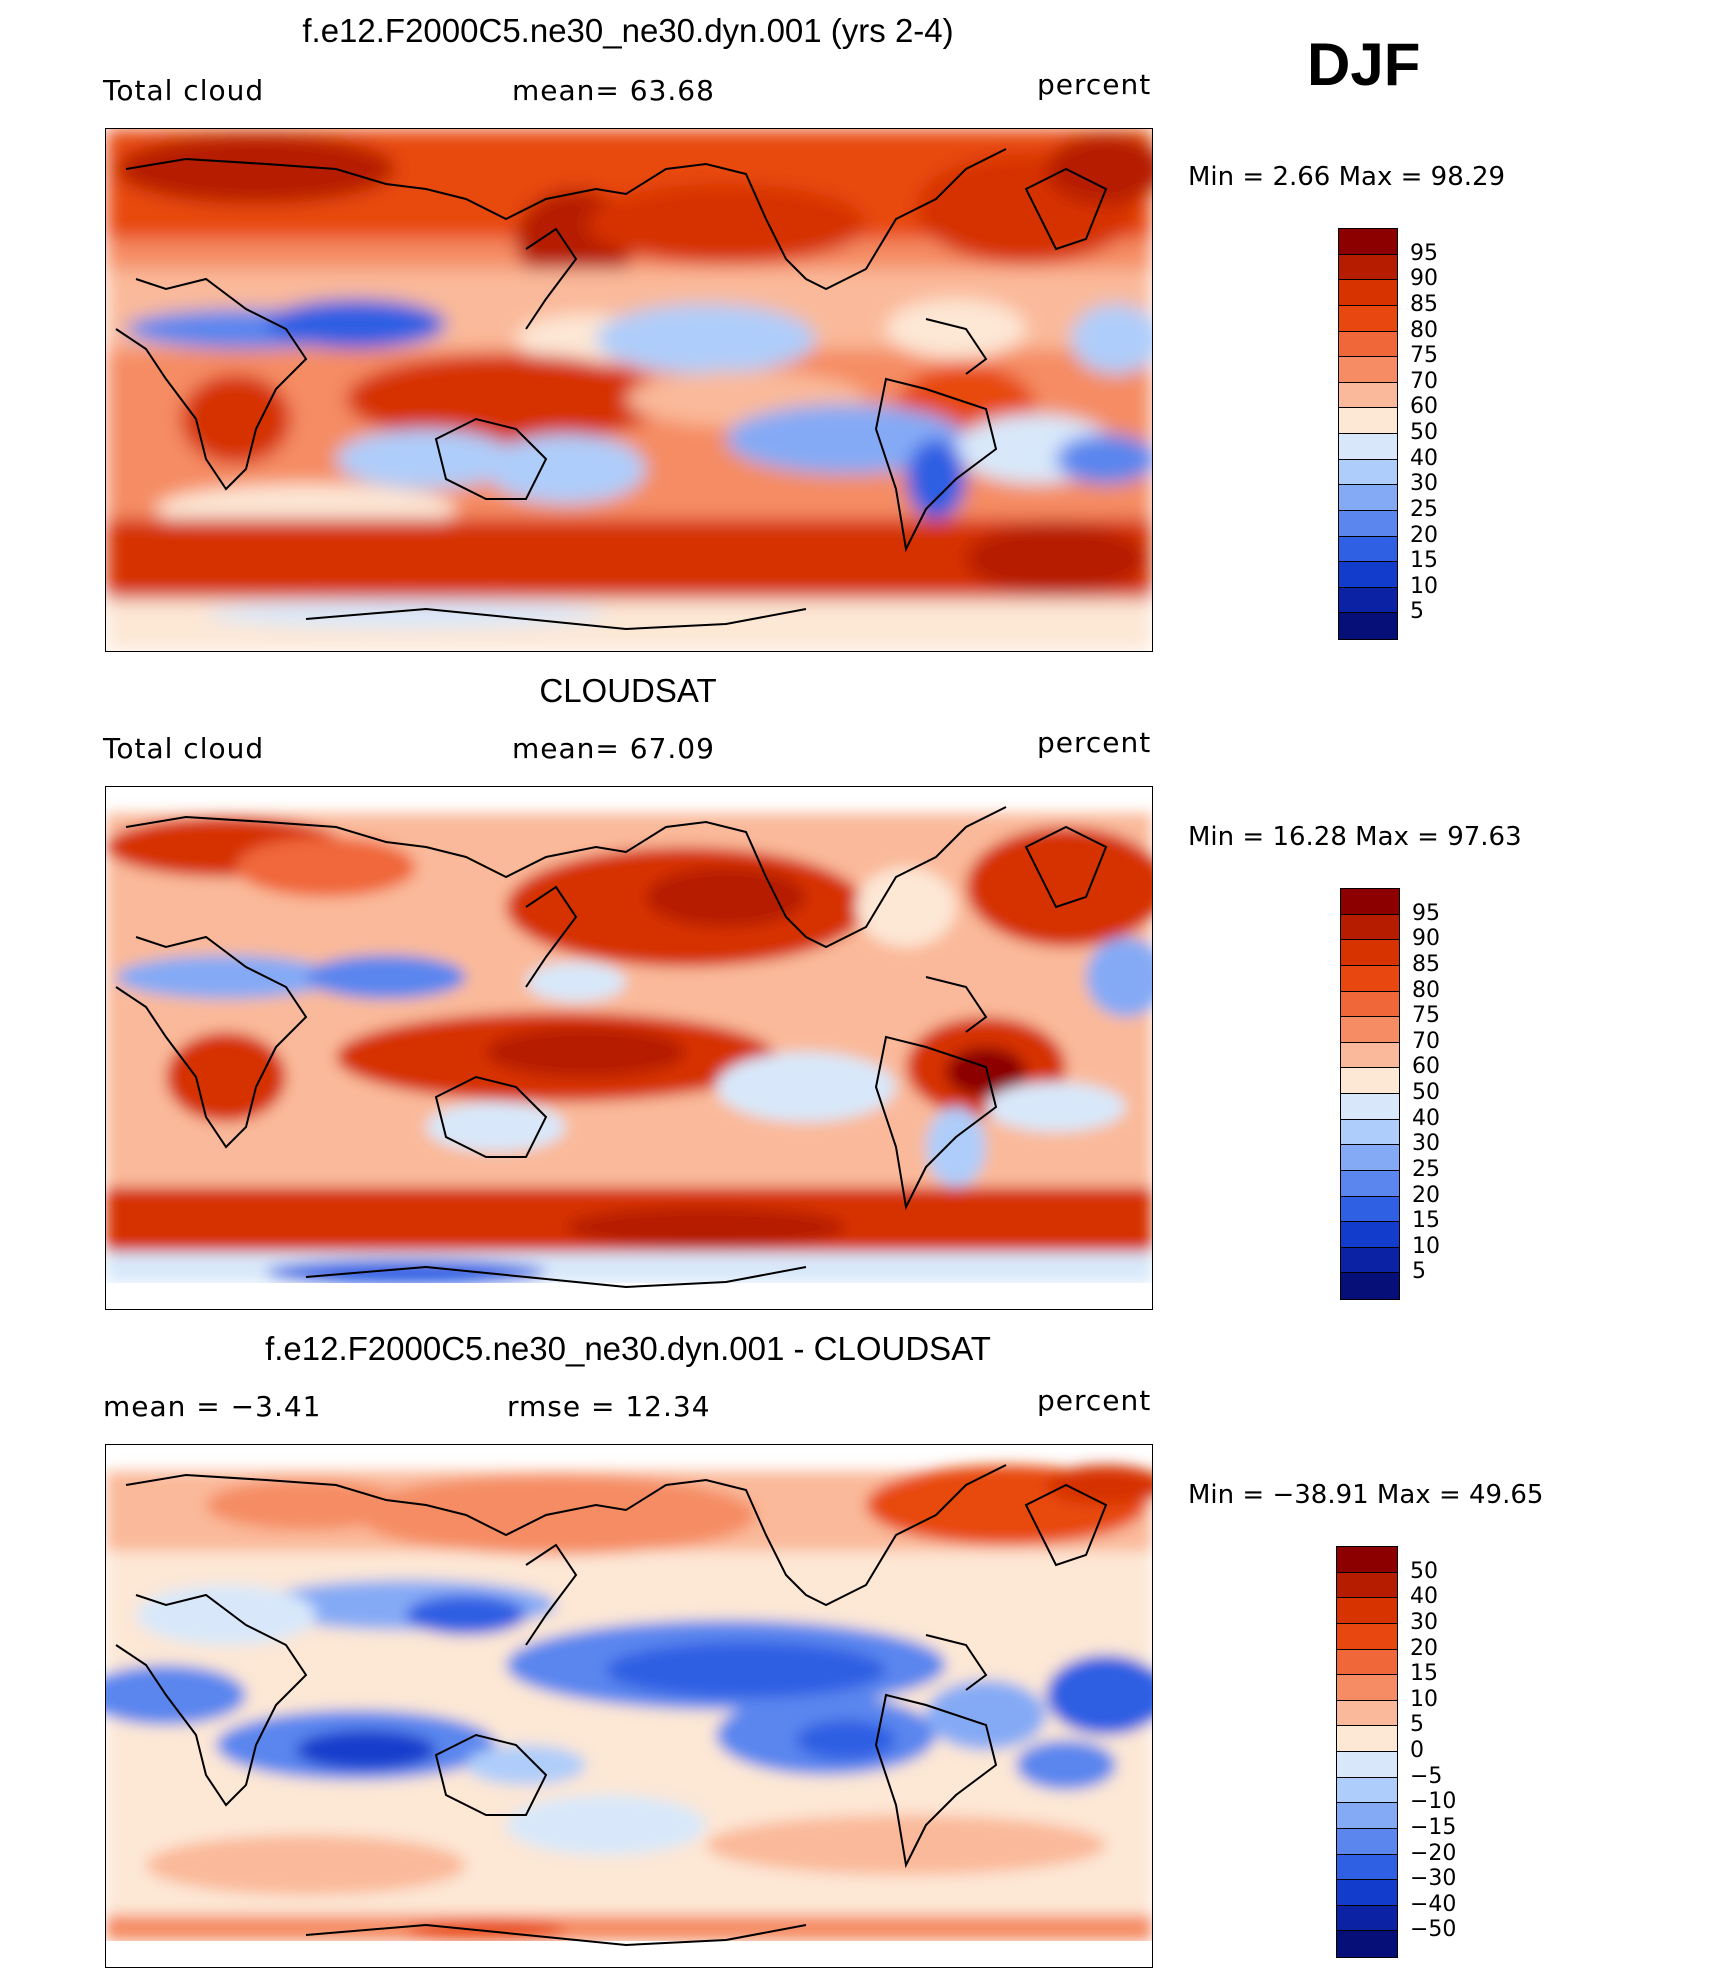 This screenshot has width=1710, height=1975. Describe the element at coordinates (1424, 509) in the screenshot. I see `colorbar-tick-label: 25` at that location.